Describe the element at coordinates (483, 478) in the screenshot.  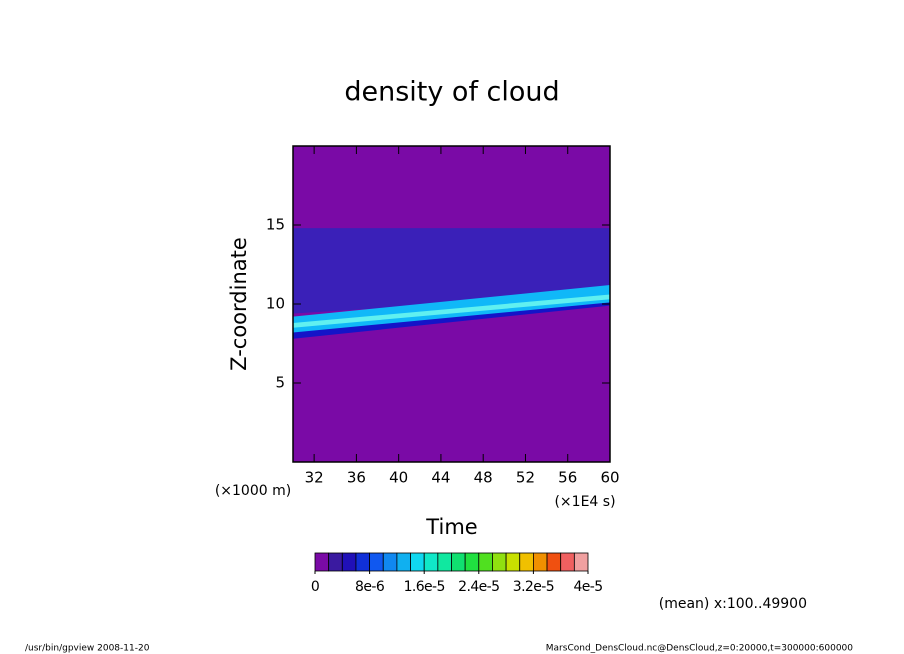
I see `x-tick-label: 48` at that location.